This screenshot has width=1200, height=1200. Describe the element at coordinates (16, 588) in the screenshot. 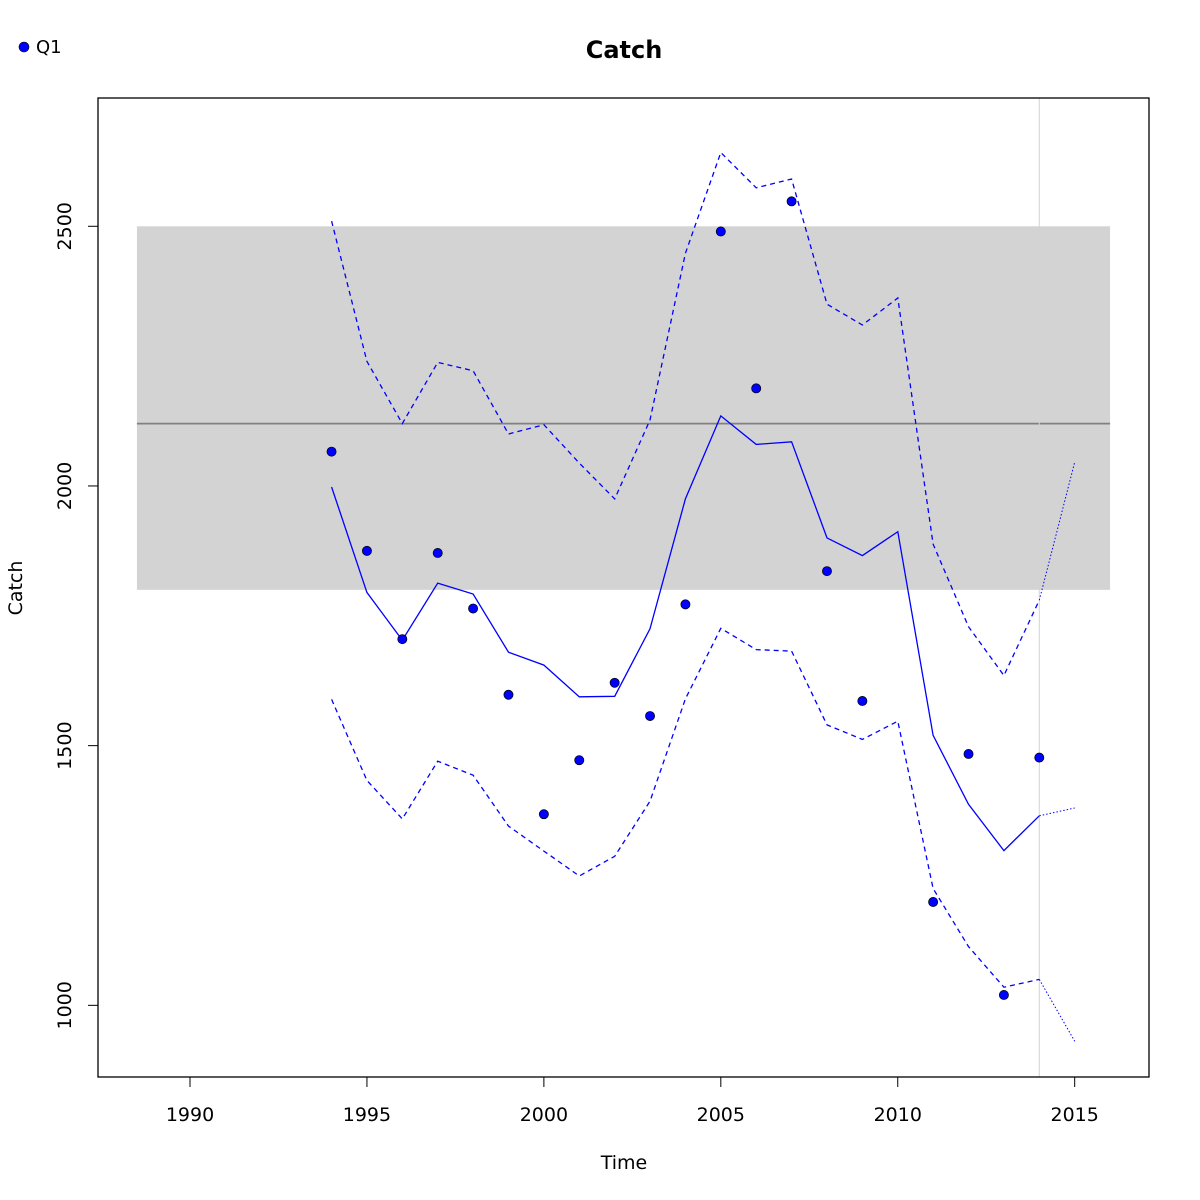

I see `y-axis-label: Catch` at that location.